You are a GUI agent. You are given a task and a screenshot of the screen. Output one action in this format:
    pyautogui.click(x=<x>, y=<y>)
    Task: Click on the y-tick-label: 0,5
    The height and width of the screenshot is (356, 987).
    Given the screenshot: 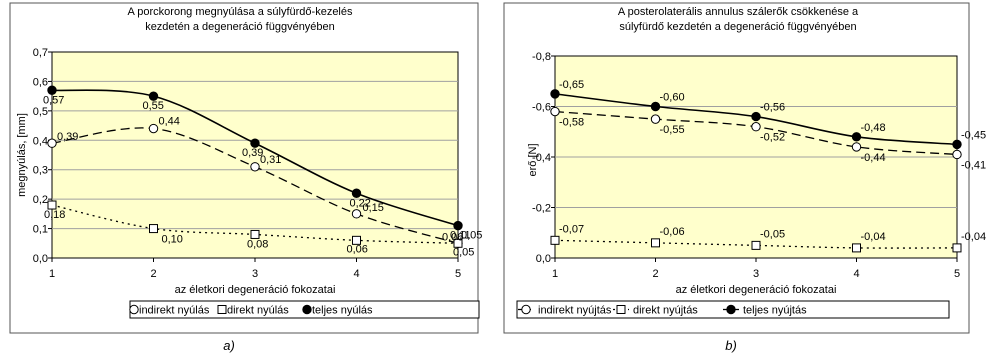 What is the action you would take?
    pyautogui.click(x=40, y=112)
    